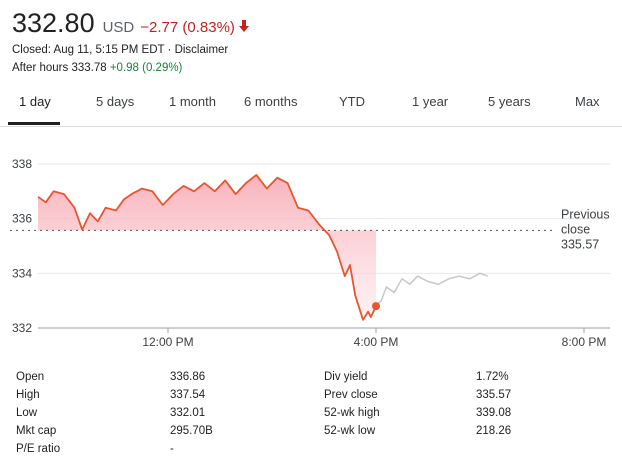 Image resolution: width=622 pixels, height=469 pixels. I want to click on x-tick-label: 4:00 PM, so click(376, 342).